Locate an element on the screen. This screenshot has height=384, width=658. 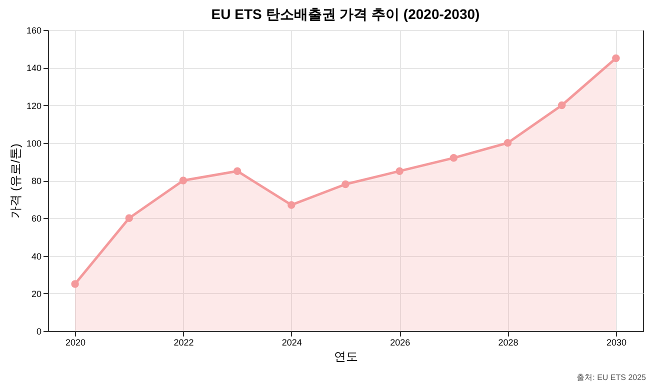
x-tick-label: 2022 is located at coordinates (184, 343).